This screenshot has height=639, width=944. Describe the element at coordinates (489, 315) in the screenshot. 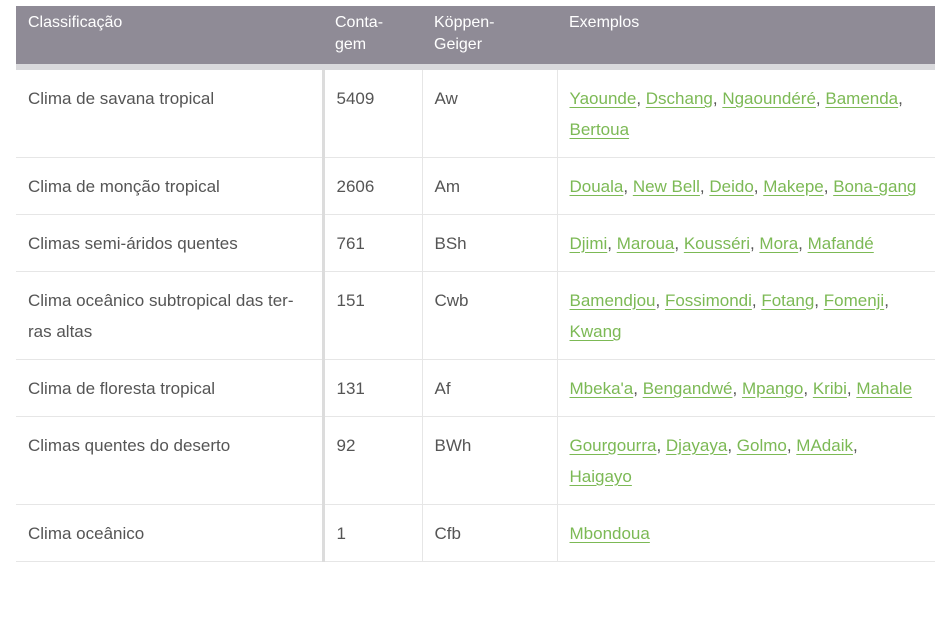

I see `cell-koppen: Cwb` at that location.